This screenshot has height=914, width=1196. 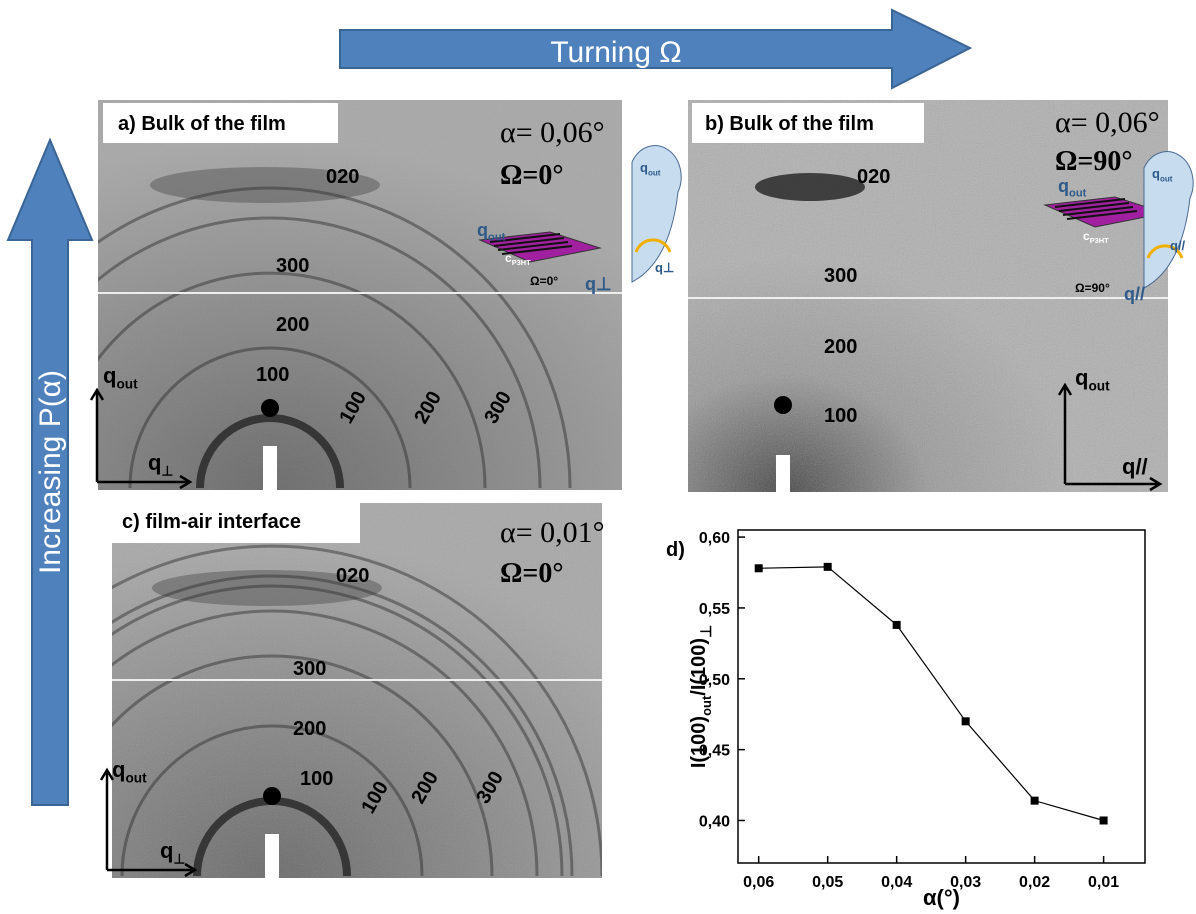 What do you see at coordinates (931, 694) in the screenshot?
I see `data-line` at bounding box center [931, 694].